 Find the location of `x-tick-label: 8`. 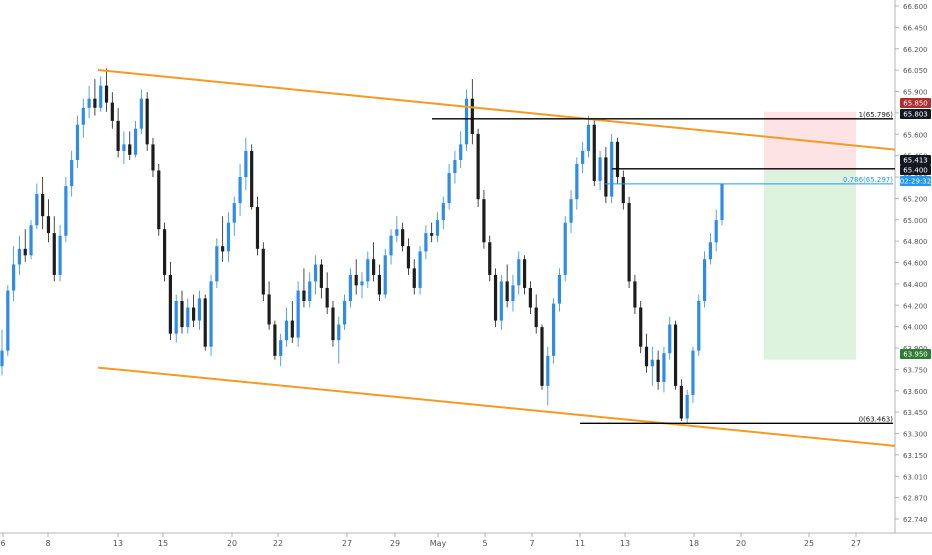

x-tick-label: 8 is located at coordinates (47, 543).